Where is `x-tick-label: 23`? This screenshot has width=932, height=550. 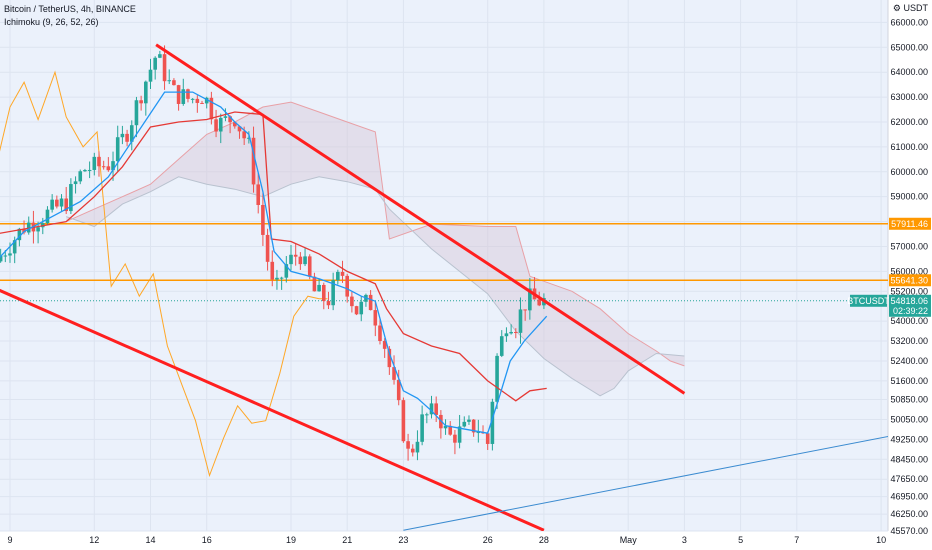
x-tick-label: 23 is located at coordinates (403, 540).